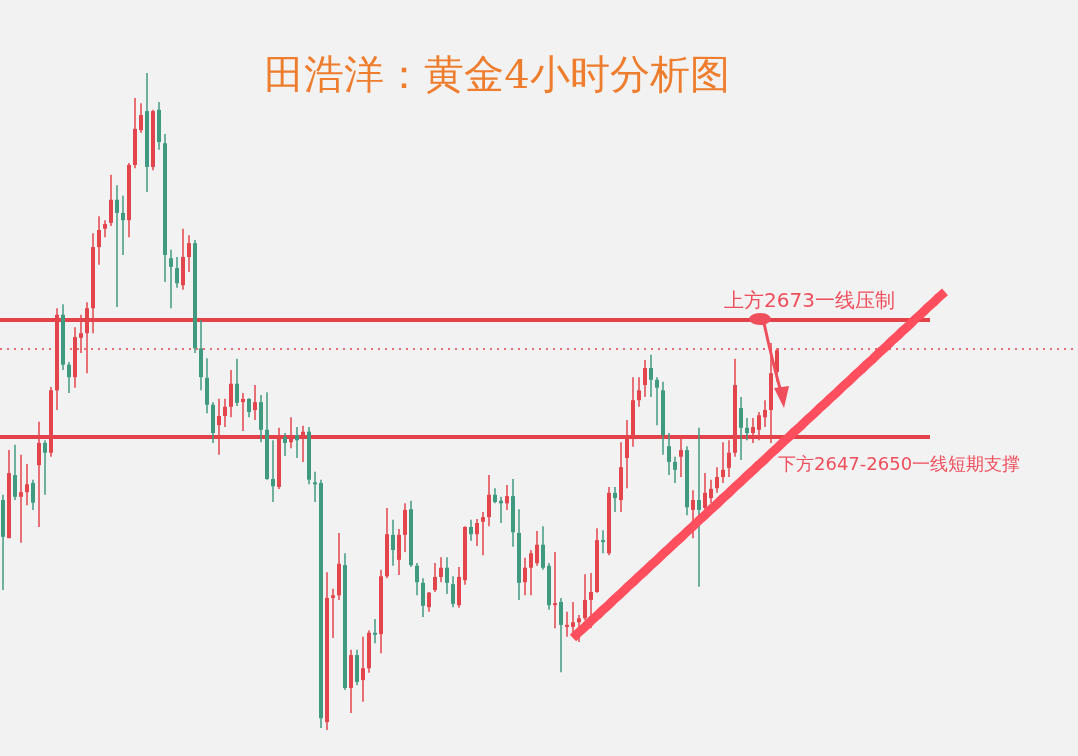 The height and width of the screenshot is (756, 1078). What do you see at coordinates (497, 74) in the screenshot?
I see `chart-title: 田浩洋：黄金4小时分析图` at bounding box center [497, 74].